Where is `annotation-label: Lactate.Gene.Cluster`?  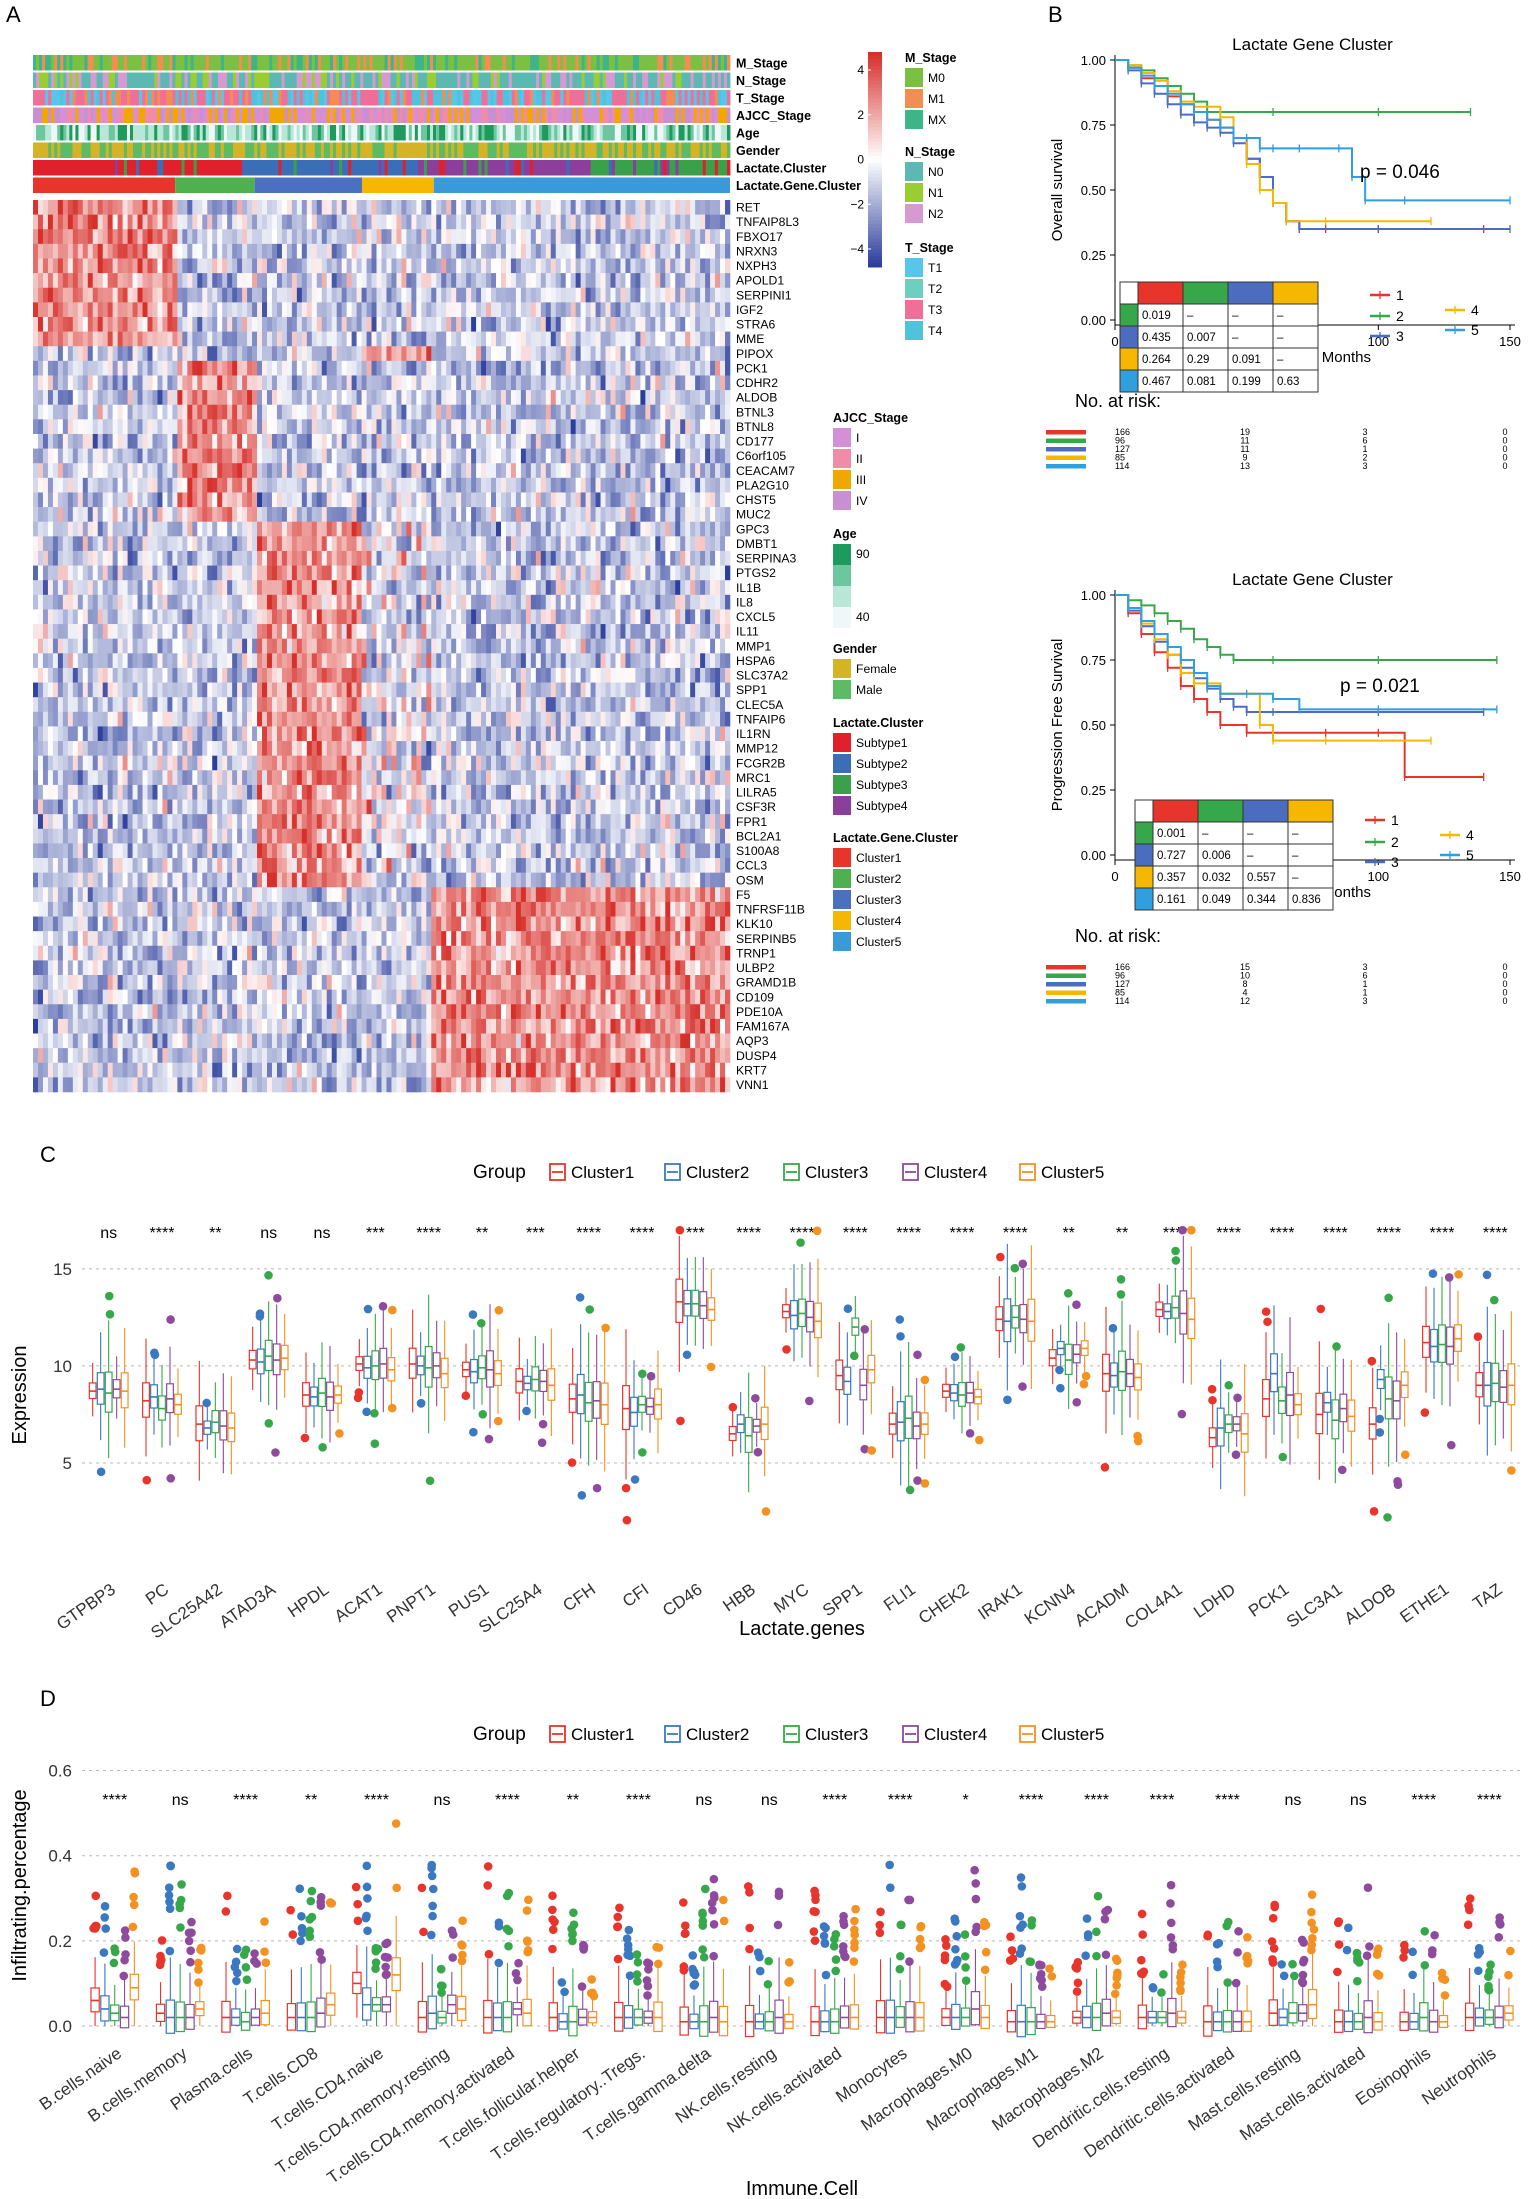 annotation-label: Lactate.Gene.Cluster is located at coordinates (798, 186).